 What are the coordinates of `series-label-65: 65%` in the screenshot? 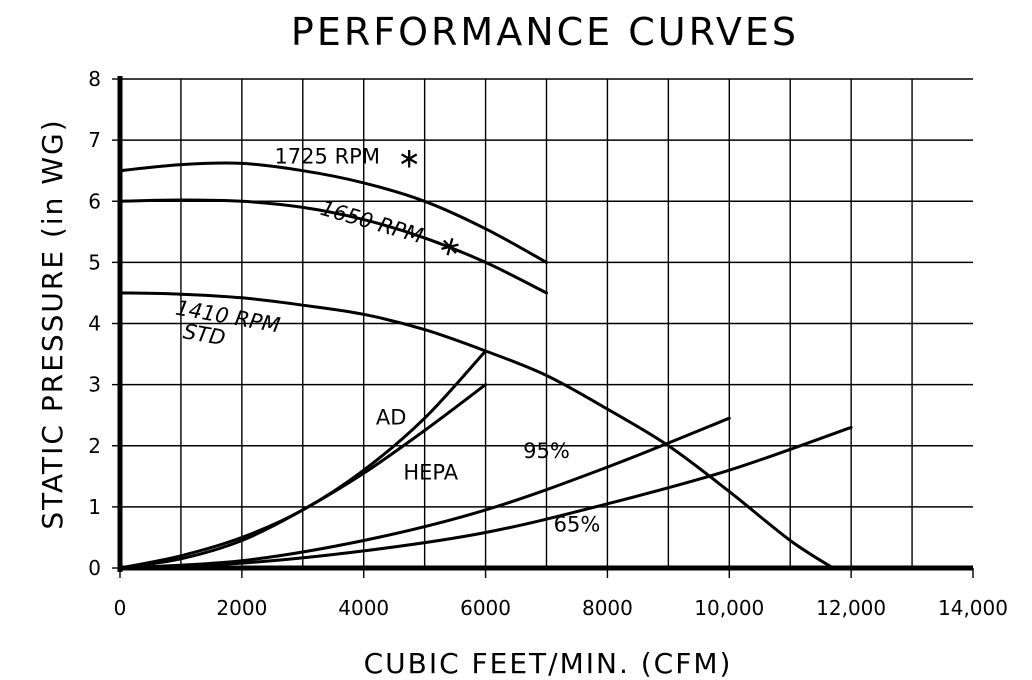 It's located at (577, 524).